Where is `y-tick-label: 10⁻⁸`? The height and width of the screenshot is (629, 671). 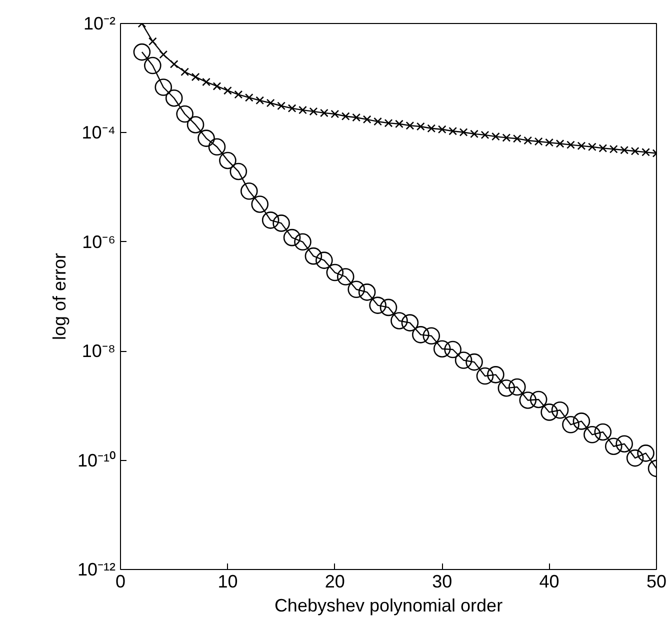 y-tick-label: 10⁻⁸ is located at coordinates (99, 351).